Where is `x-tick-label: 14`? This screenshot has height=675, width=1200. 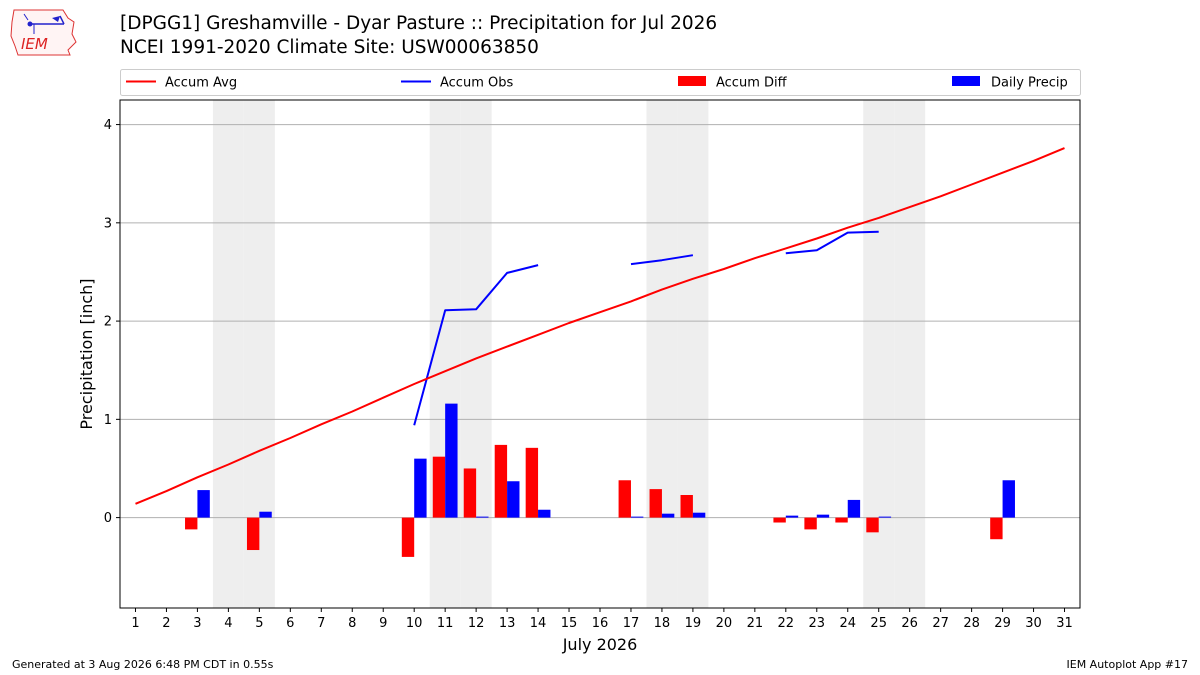
x-tick-label: 14 is located at coordinates (538, 623).